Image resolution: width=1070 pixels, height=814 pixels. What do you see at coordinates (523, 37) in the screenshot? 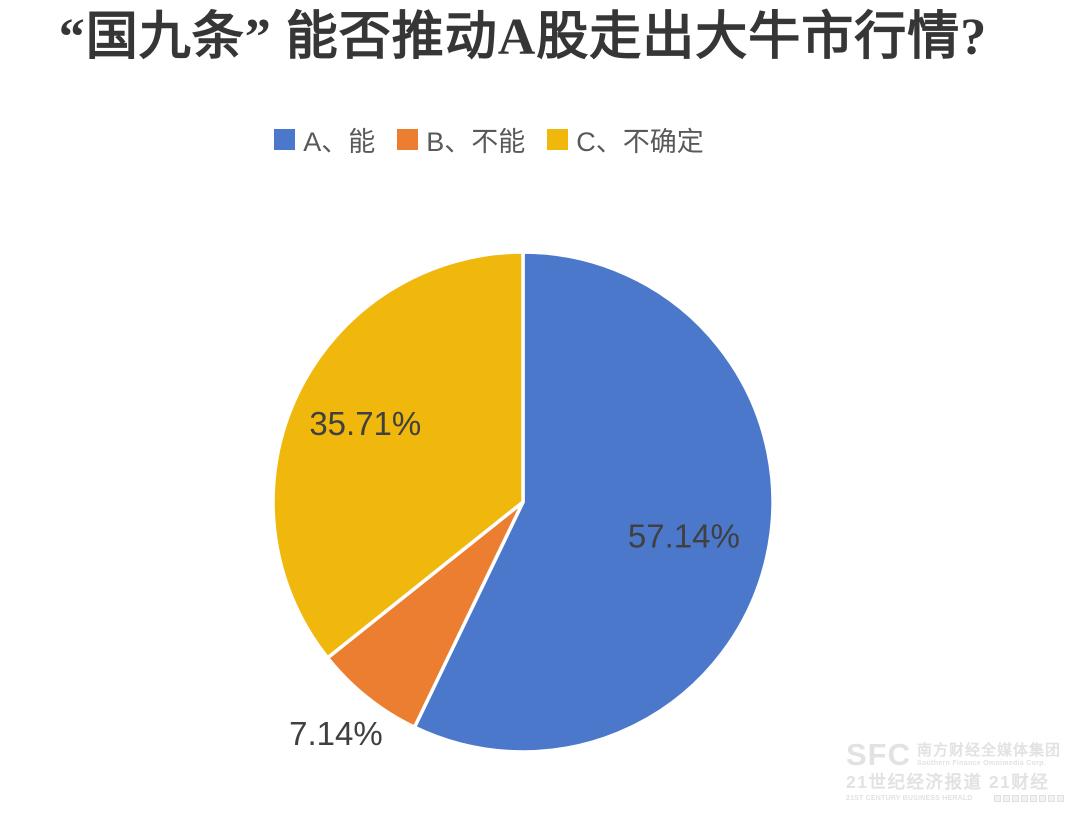
I see `chart-title: “国九条” 能否推动A股走出大牛市行情?` at bounding box center [523, 37].